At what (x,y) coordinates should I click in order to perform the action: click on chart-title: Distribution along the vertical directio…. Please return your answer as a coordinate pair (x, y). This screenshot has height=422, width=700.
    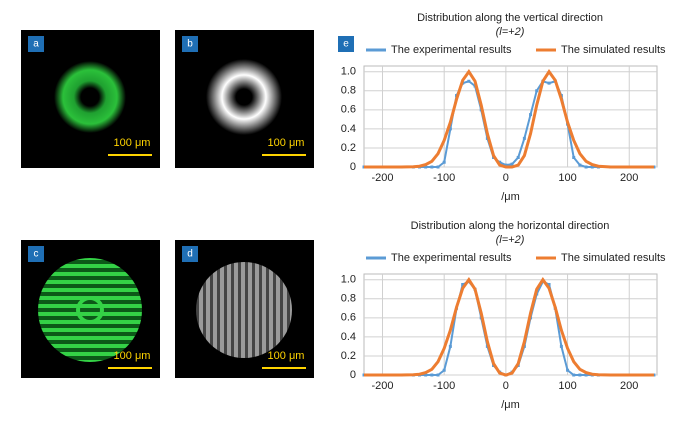
    Looking at the image, I should click on (510, 18).